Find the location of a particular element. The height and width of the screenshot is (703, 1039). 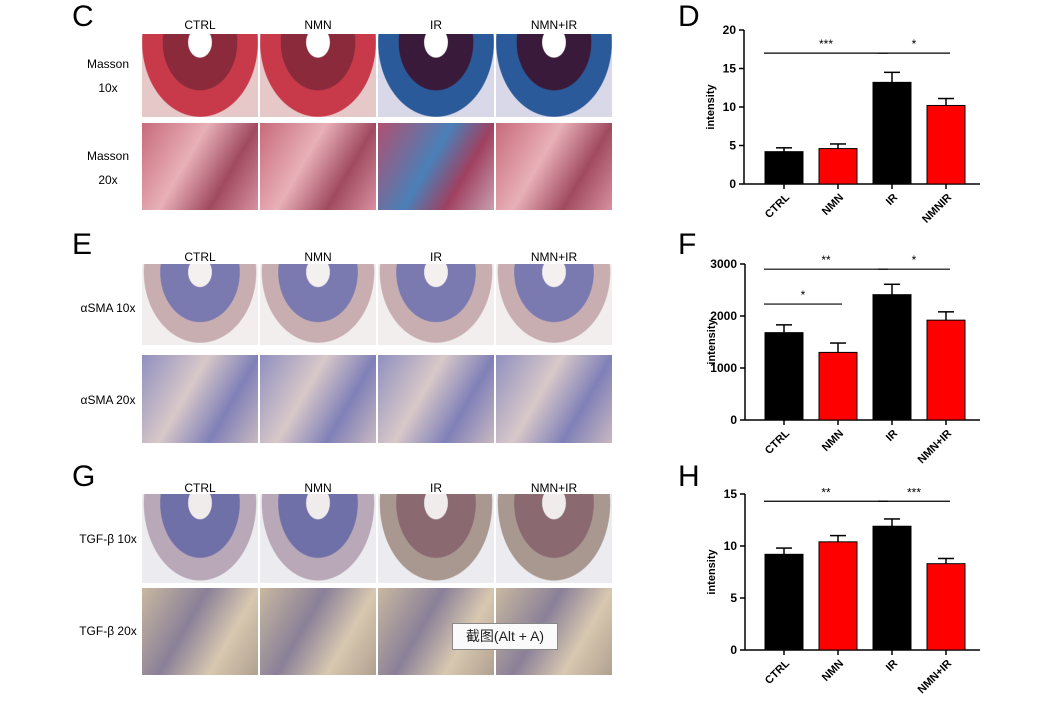

y-tick-label: 2000 is located at coordinates (723, 316).